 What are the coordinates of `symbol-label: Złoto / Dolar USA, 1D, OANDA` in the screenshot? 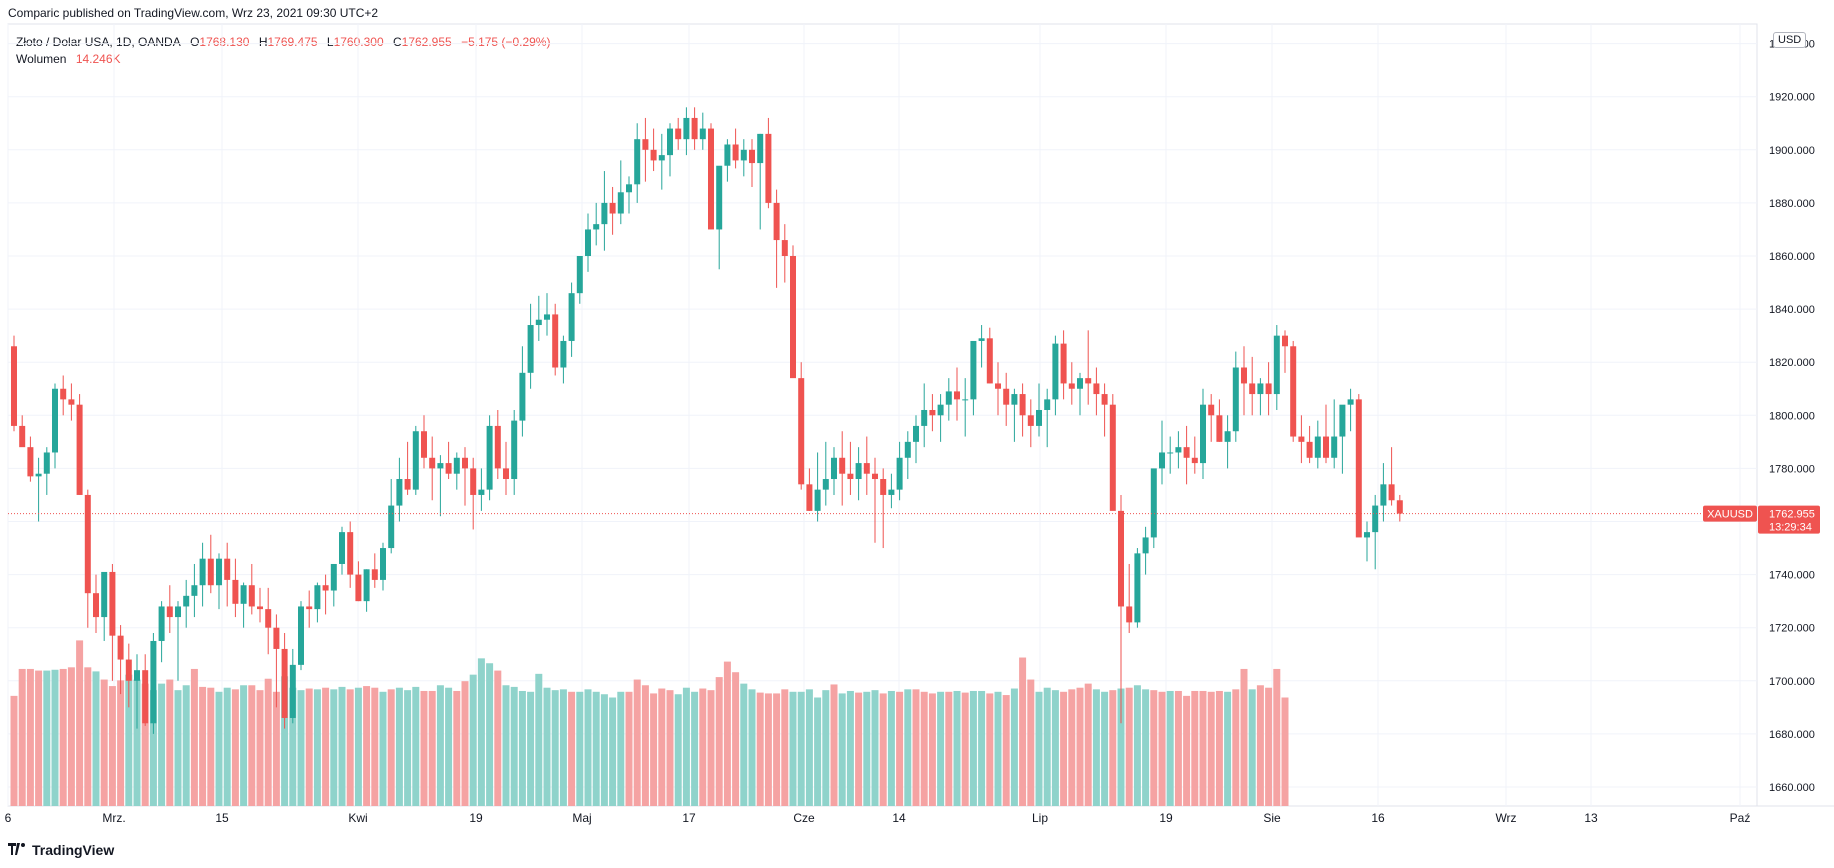 It's located at (98, 42).